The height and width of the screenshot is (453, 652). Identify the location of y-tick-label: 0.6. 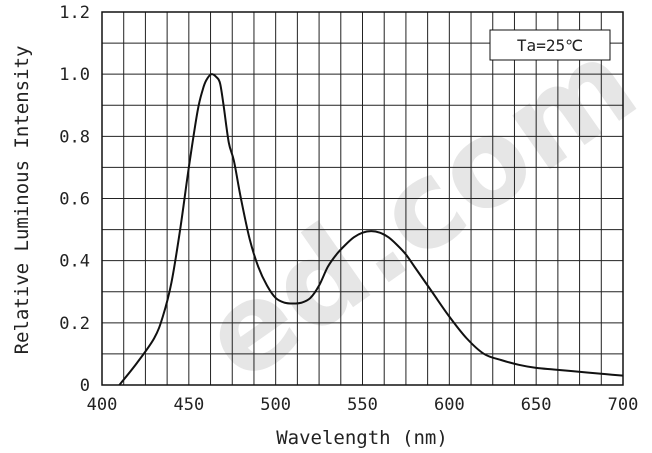
(74, 200).